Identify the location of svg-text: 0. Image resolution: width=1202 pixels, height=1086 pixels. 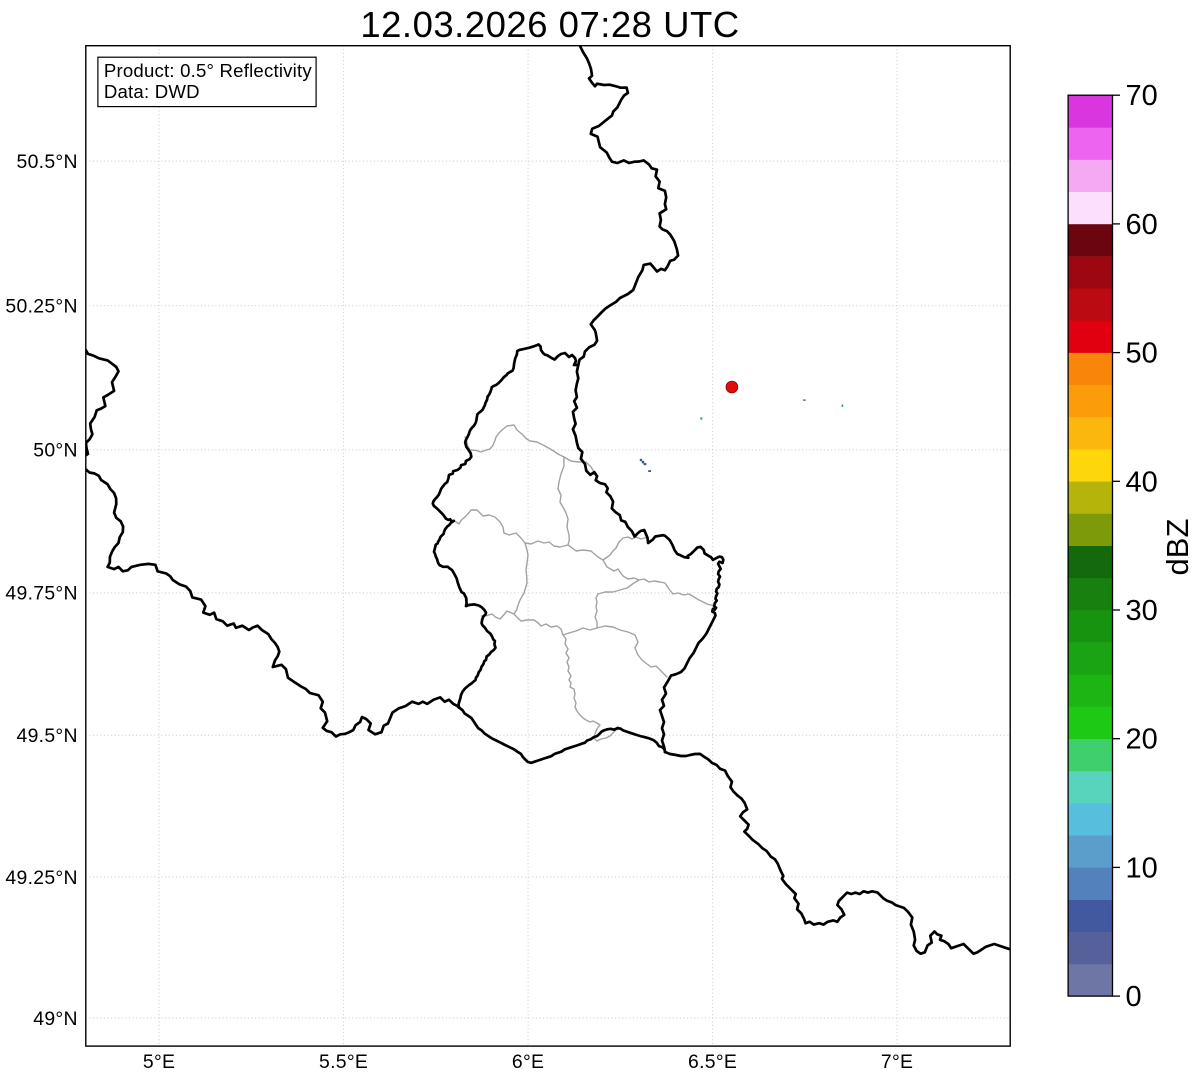
(1134, 997).